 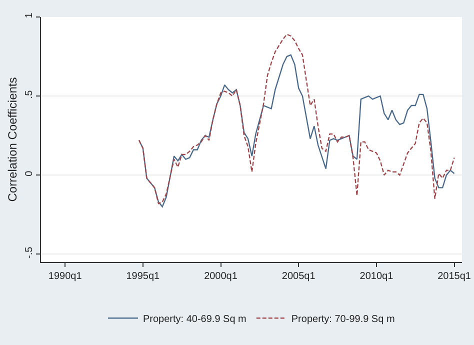 I want to click on x-tick-label: 2010q1, so click(x=377, y=276).